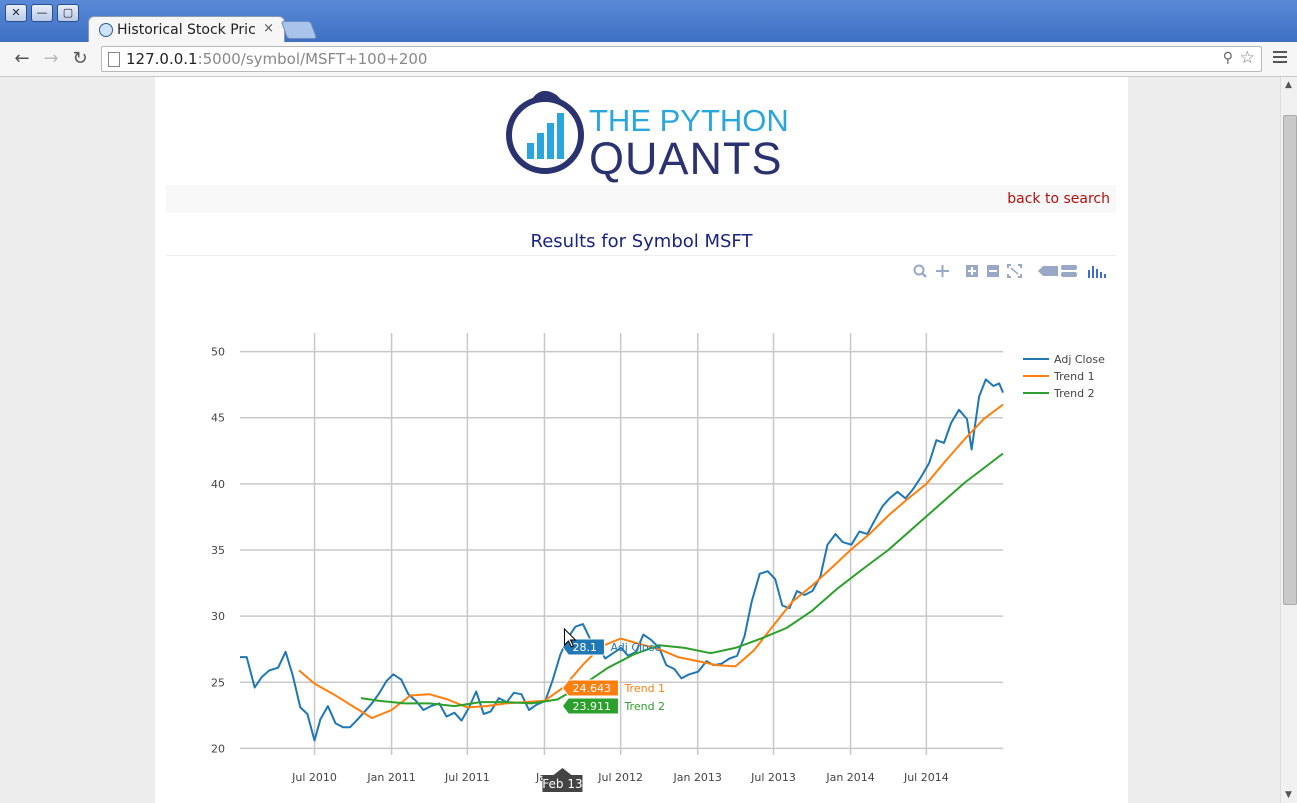 The image size is (1297, 803). I want to click on browser-menu-icon, so click(1280, 58).